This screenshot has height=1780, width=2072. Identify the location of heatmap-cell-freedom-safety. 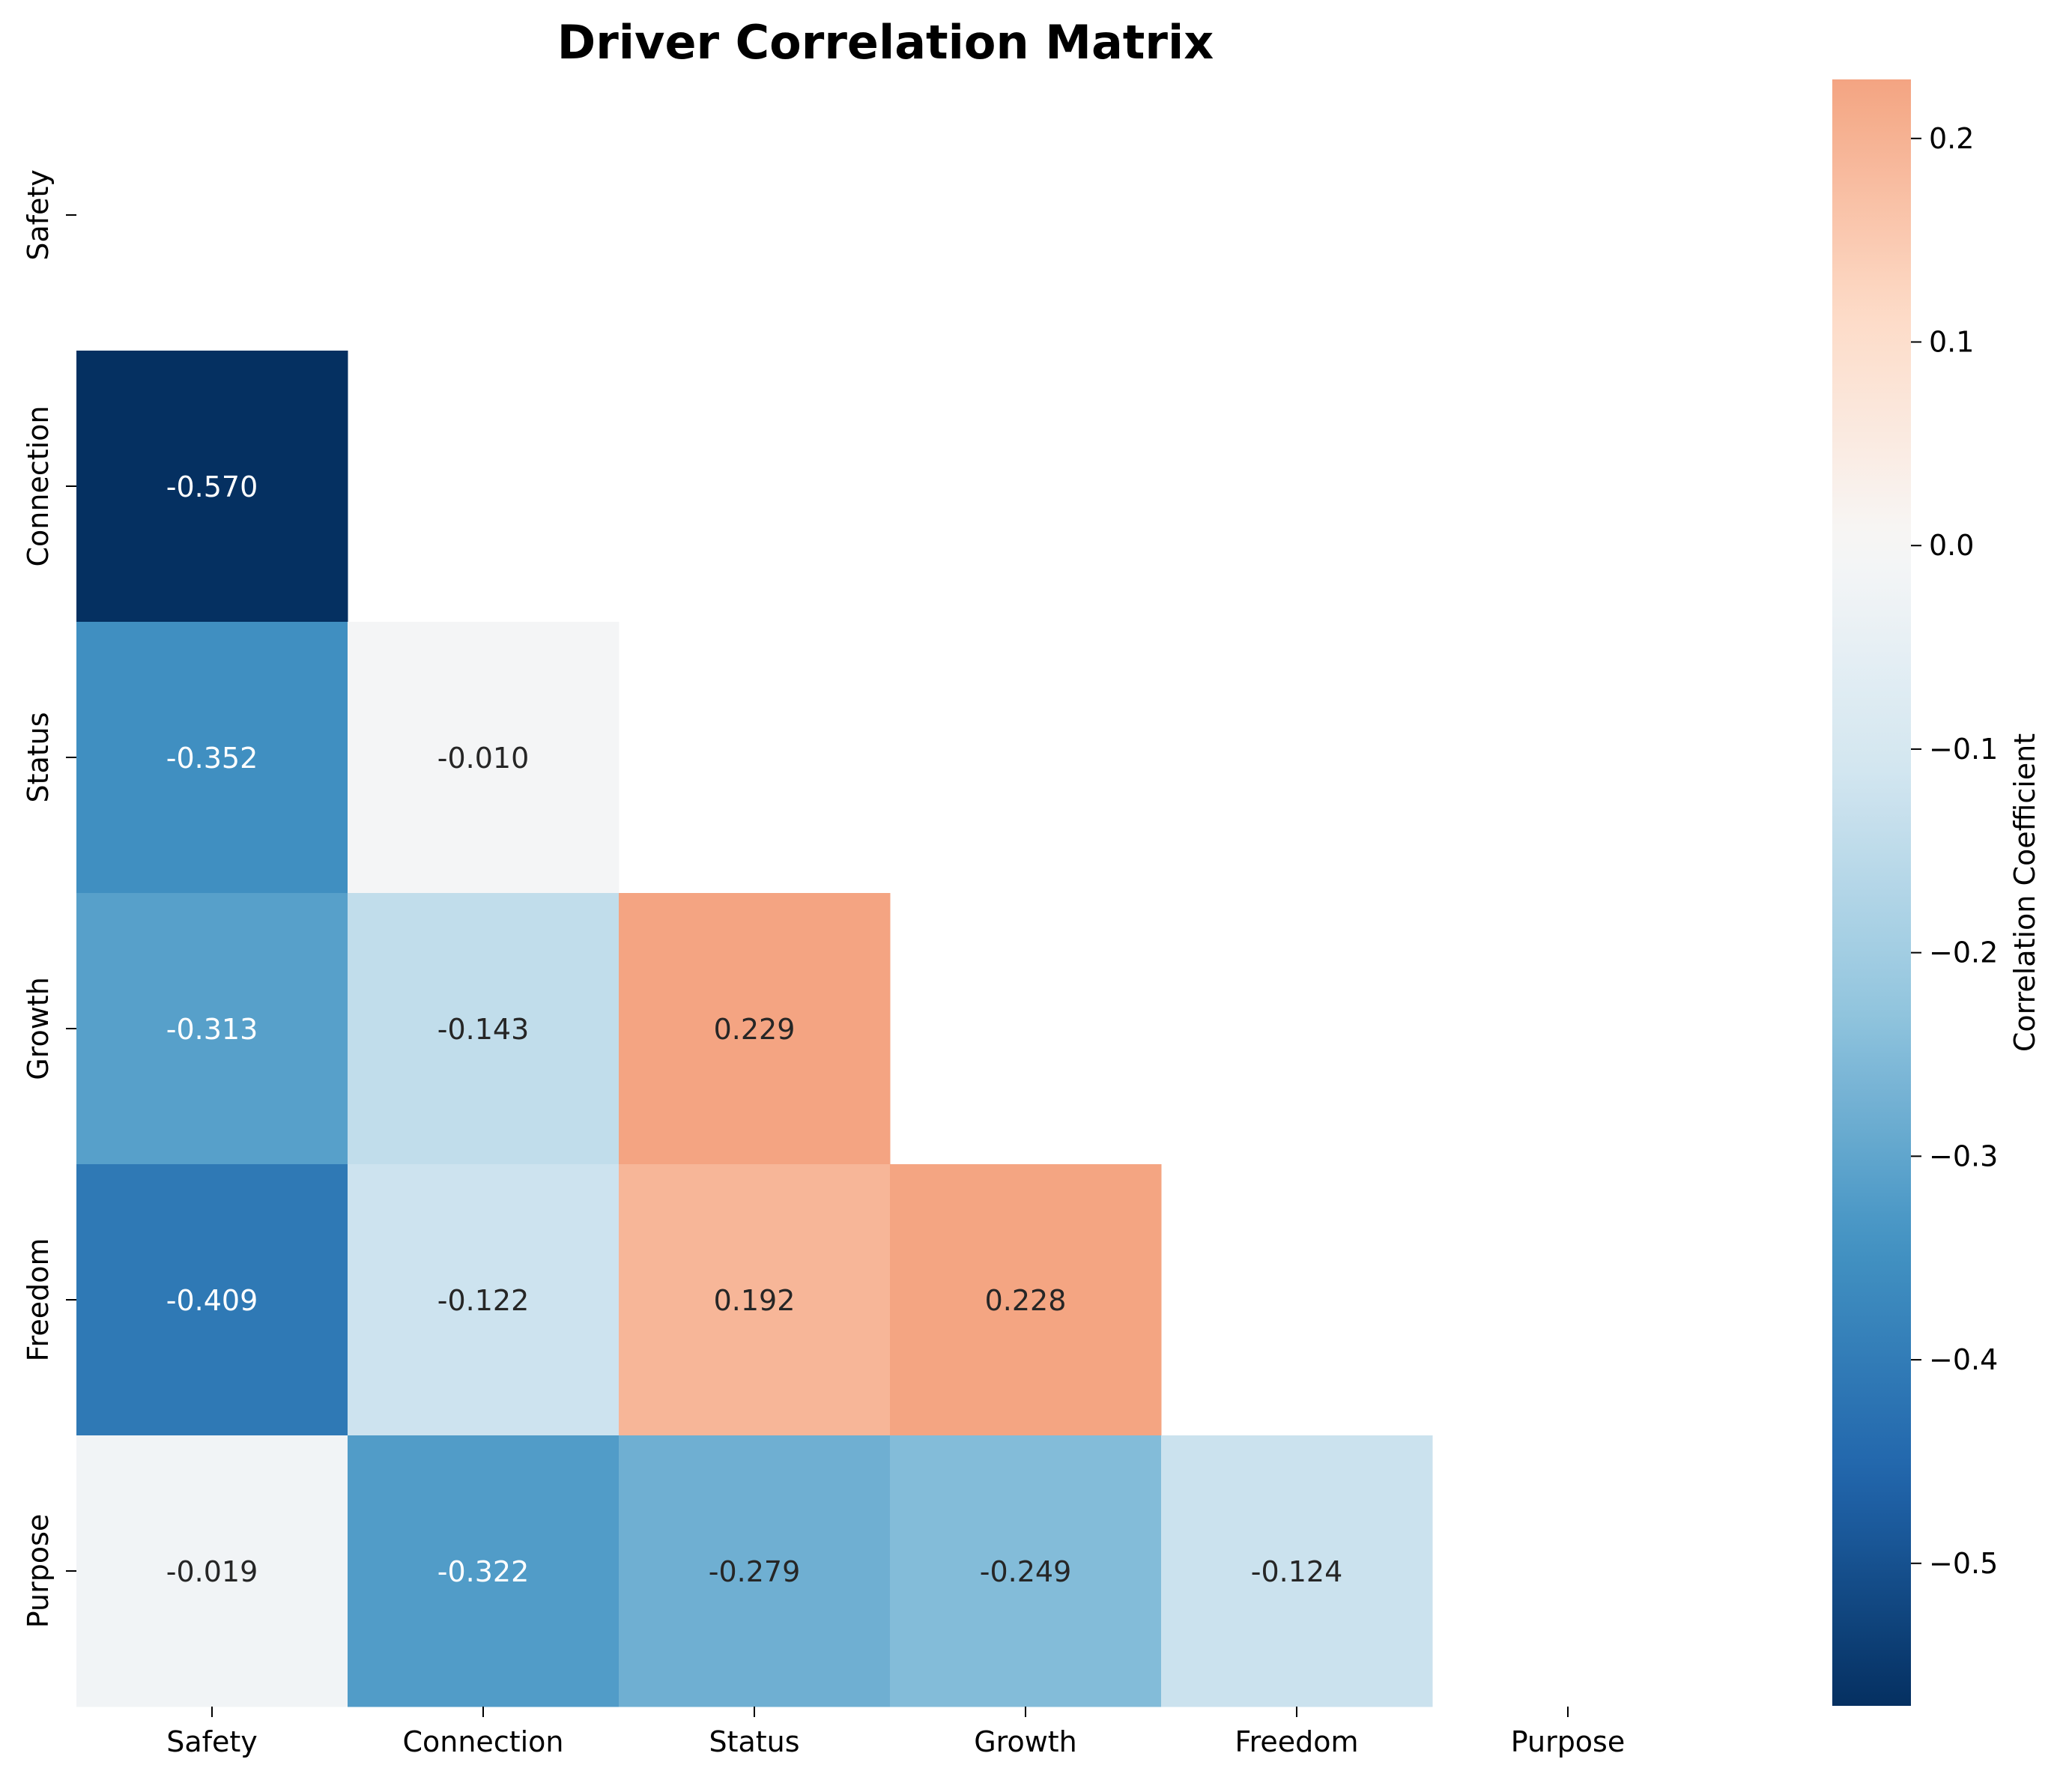
(212, 1300).